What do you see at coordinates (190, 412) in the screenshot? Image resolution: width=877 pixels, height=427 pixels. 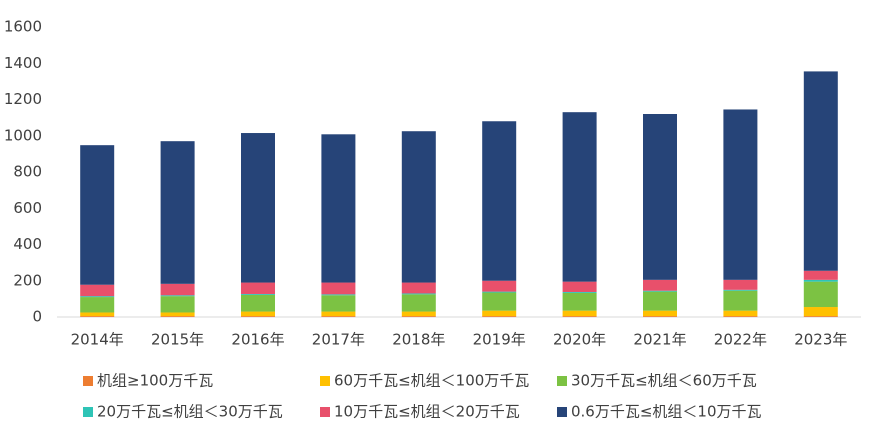 I see `legend-label: 20万千瓦≤机组＜30万千瓦` at bounding box center [190, 412].